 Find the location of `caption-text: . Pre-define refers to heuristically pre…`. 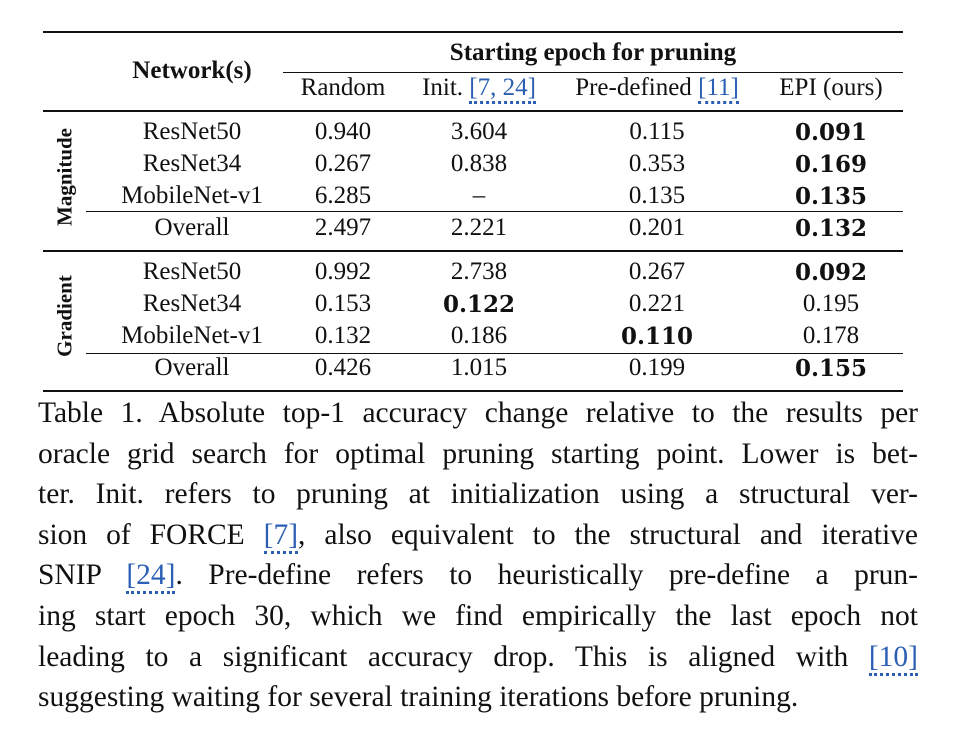

caption-text: . Pre-define refers to heuristically pre… is located at coordinates (546, 575).